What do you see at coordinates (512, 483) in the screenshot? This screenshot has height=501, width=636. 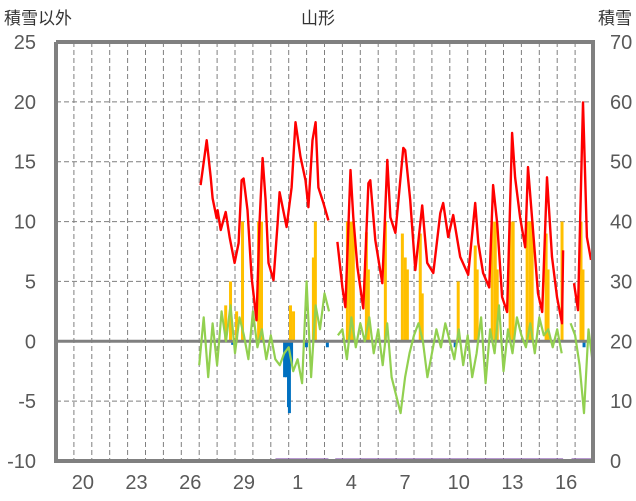 I see `x-tick-label: 13` at bounding box center [512, 483].